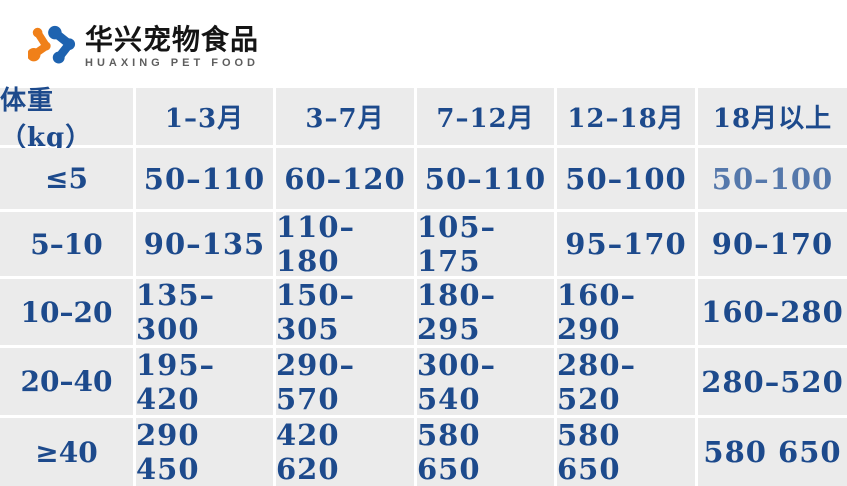  What do you see at coordinates (626, 116) in the screenshot?
I see `age-column-header: 12–18月` at bounding box center [626, 116].